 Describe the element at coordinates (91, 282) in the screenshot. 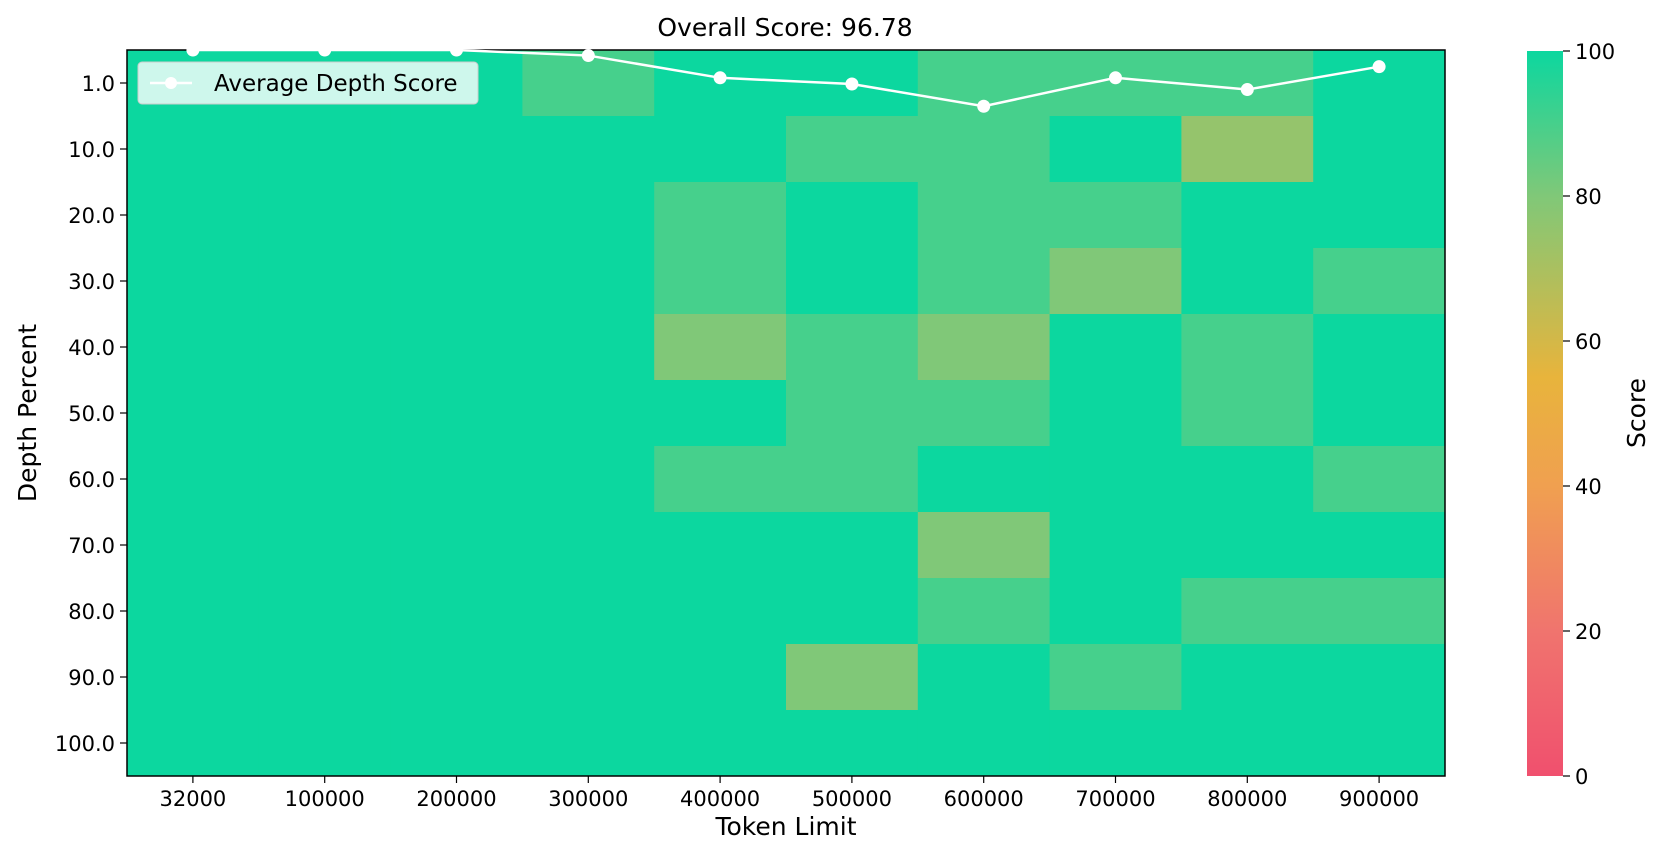

I see `y-tick-label: 30.0` at that location.